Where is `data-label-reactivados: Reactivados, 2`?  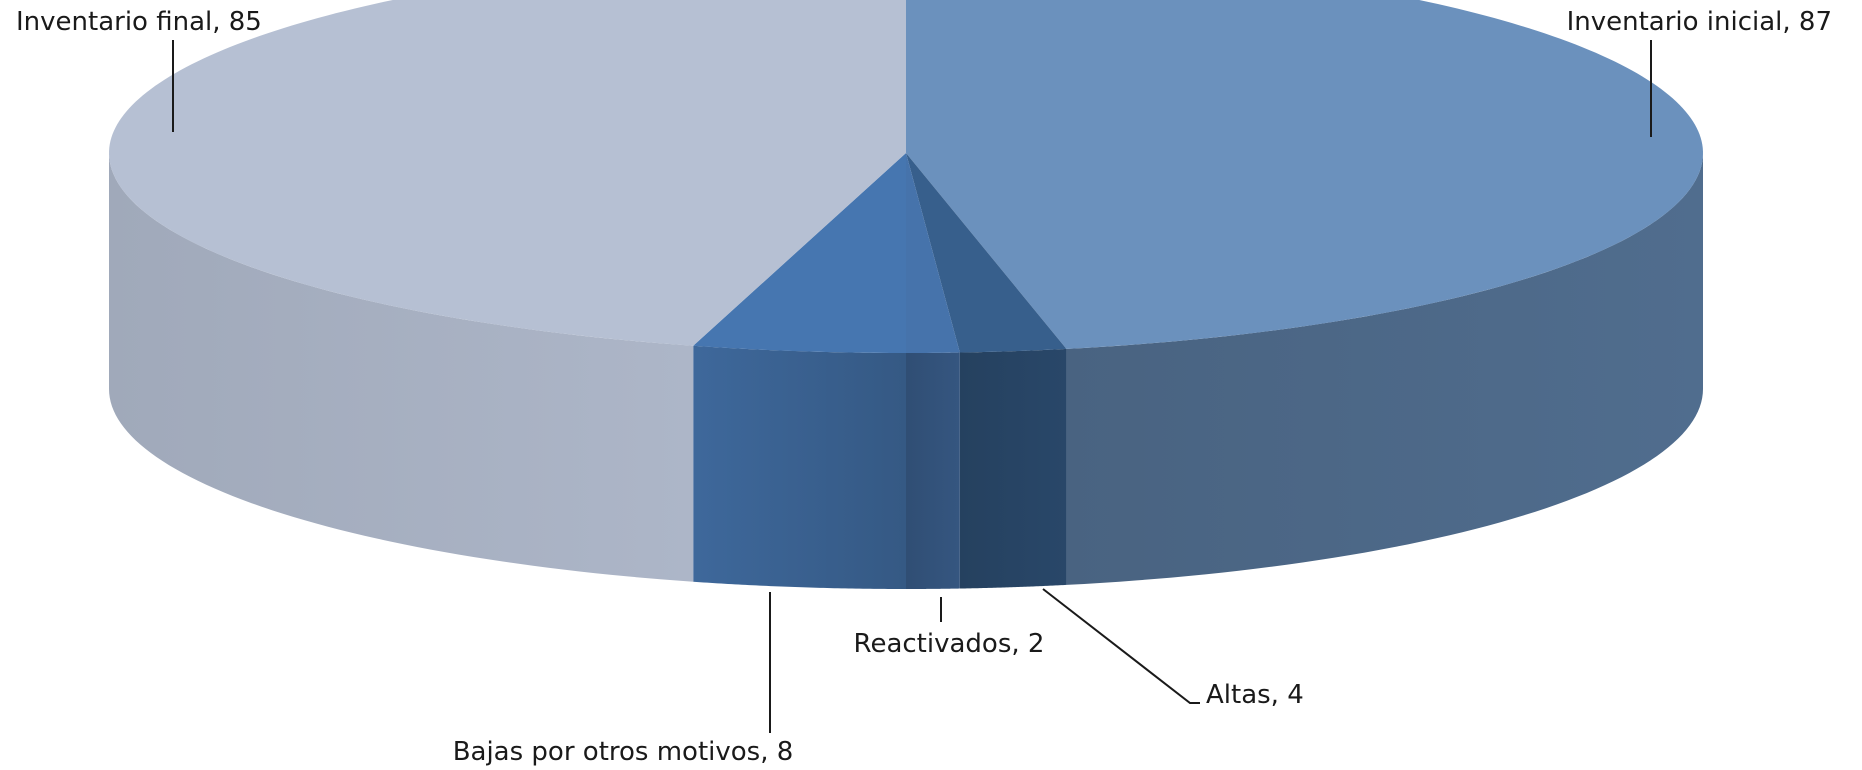
data-label-reactivados: Reactivados, 2 is located at coordinates (949, 644).